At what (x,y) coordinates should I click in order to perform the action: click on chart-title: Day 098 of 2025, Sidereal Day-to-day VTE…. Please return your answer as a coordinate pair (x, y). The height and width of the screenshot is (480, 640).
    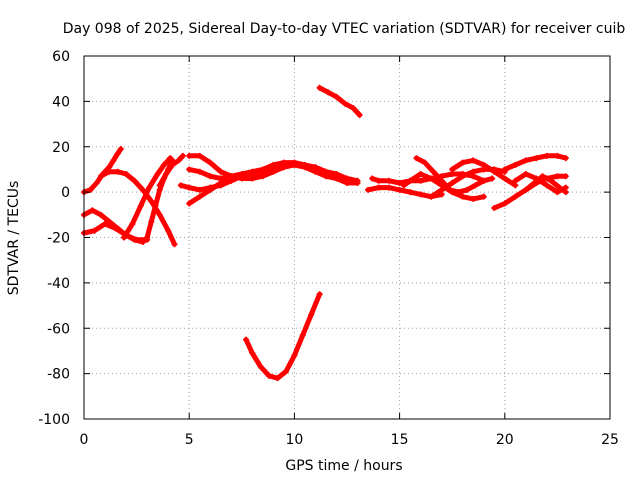
    Looking at the image, I should click on (344, 29).